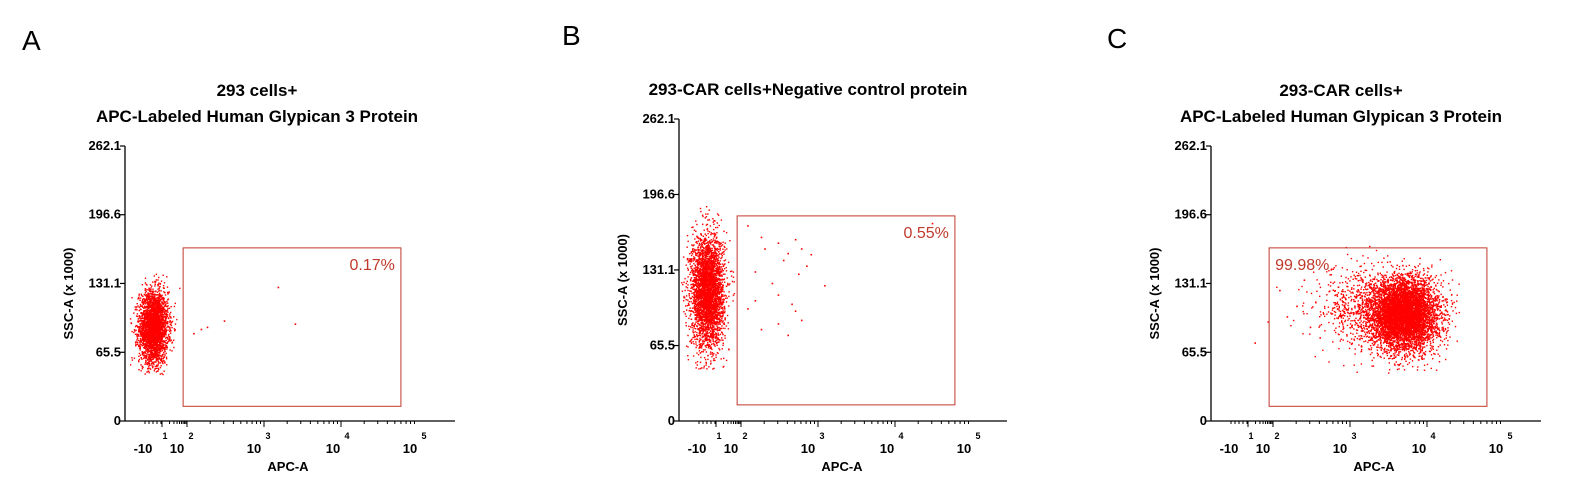 The width and height of the screenshot is (1582, 499). Describe the element at coordinates (254, 448) in the screenshot. I see `x-tick-label: 10` at that location.